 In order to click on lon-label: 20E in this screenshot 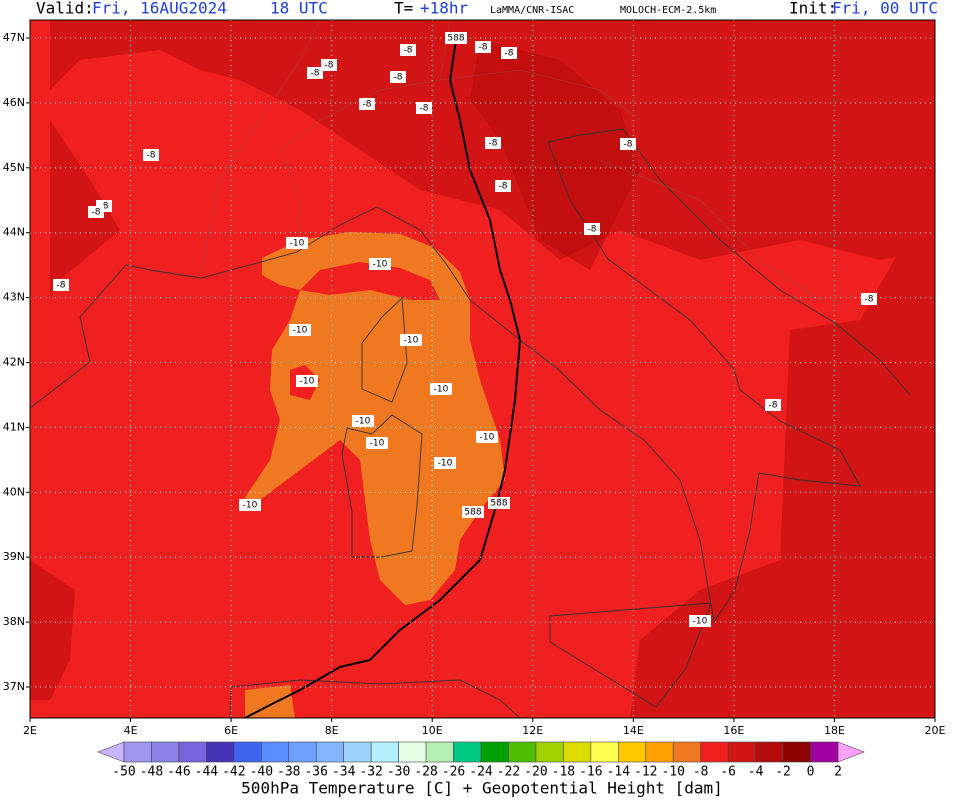, I will do `click(935, 730)`.